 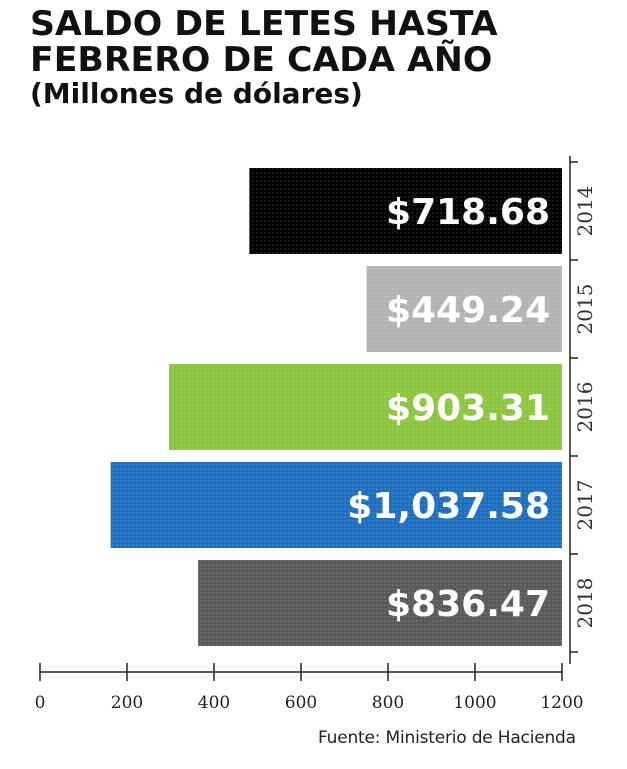 I want to click on x-tick-label-400: 400, so click(x=214, y=703).